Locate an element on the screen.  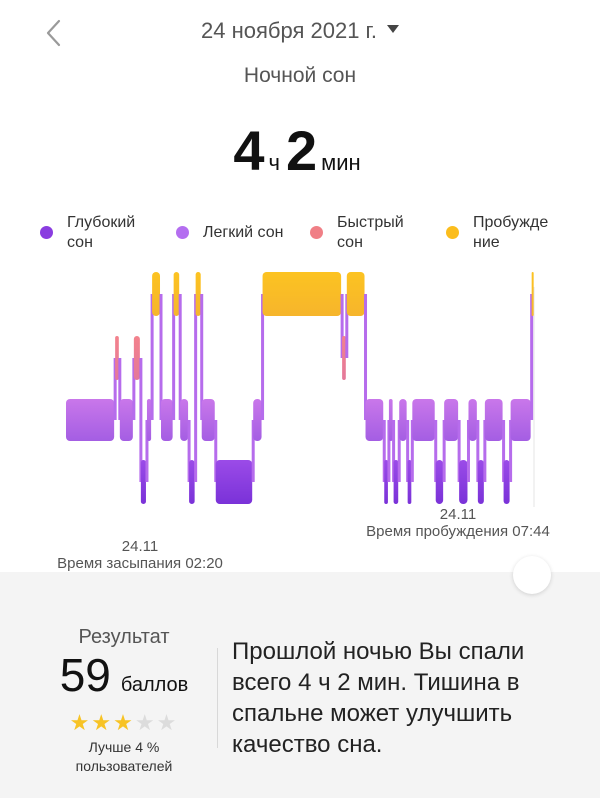
sleep-start-date: 24.11 is located at coordinates (140, 546).